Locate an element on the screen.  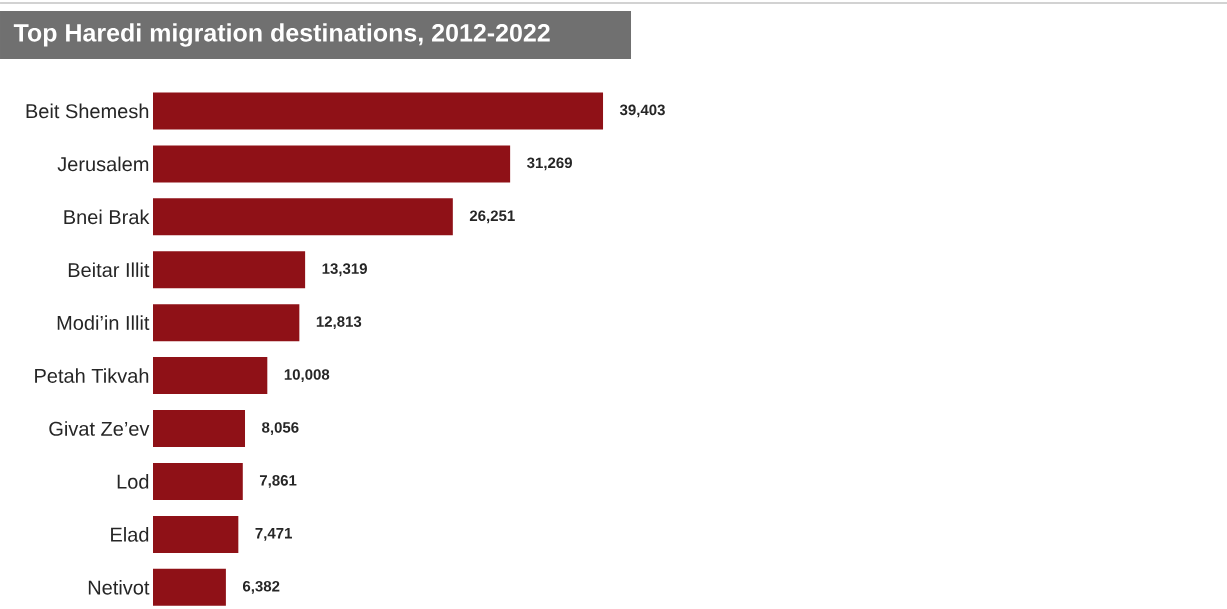
data-label: 39,403 is located at coordinates (642, 111).